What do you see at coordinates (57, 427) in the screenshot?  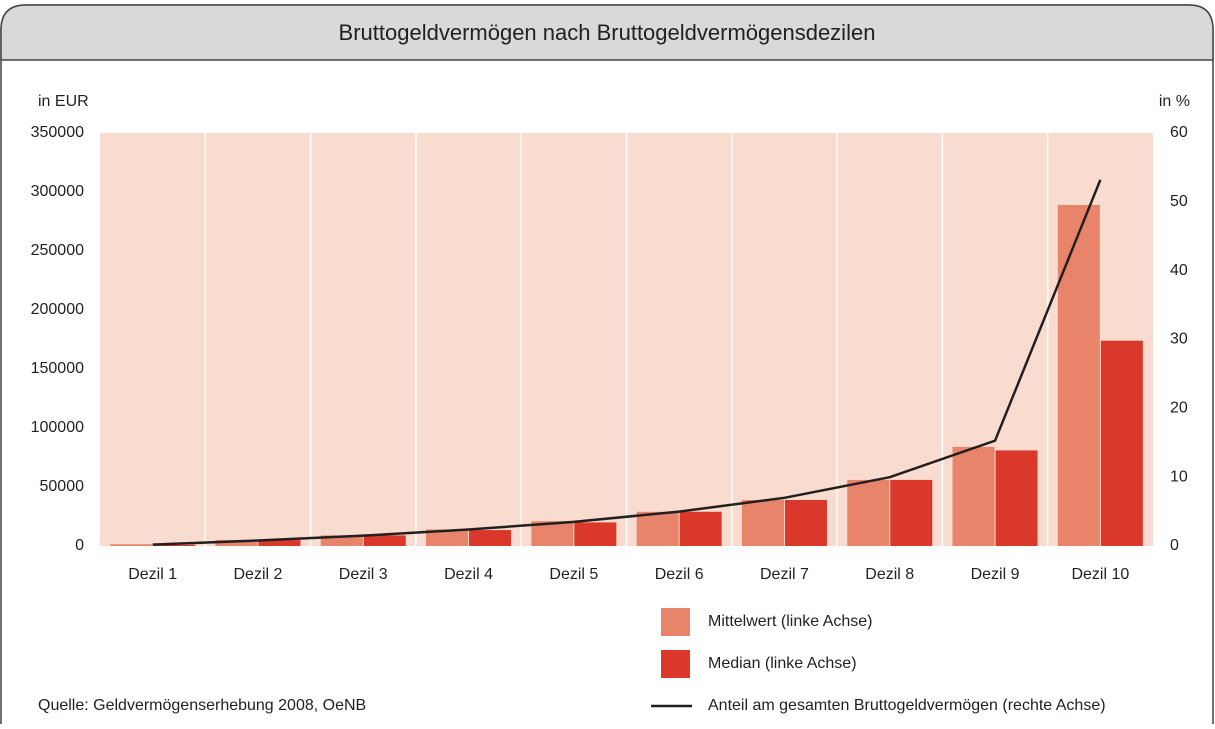 I see `y-tick-label: 100000` at bounding box center [57, 427].